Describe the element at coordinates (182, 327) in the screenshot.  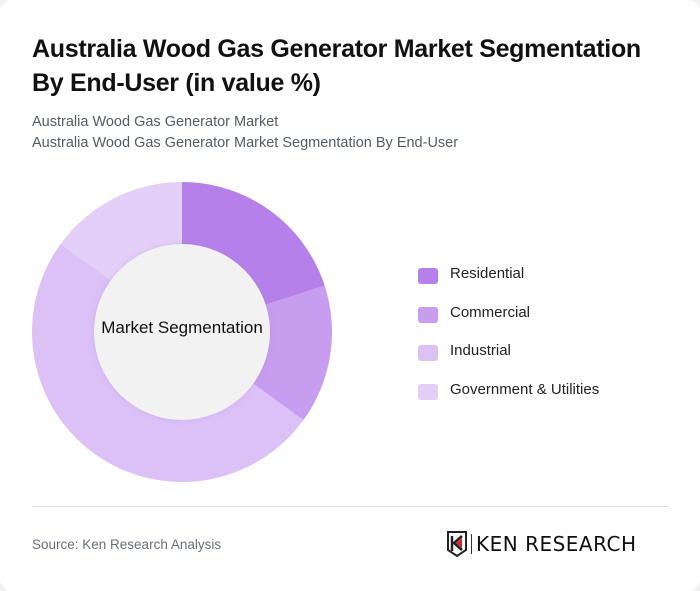
I see `donut-center-label: Market Segmentation` at that location.